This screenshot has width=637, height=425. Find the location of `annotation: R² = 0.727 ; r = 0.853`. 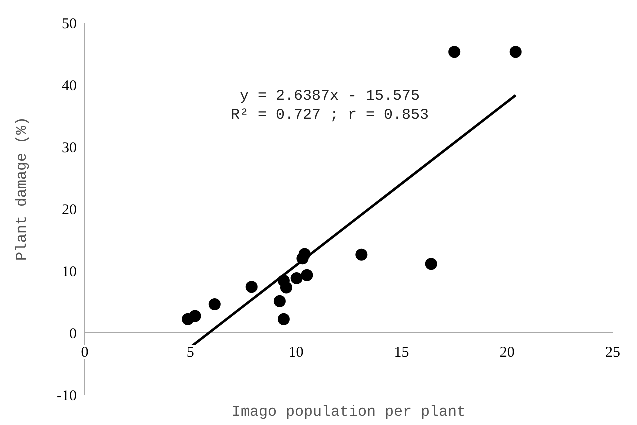

annotation: R² = 0.727 ; r = 0.853 is located at coordinates (330, 115).